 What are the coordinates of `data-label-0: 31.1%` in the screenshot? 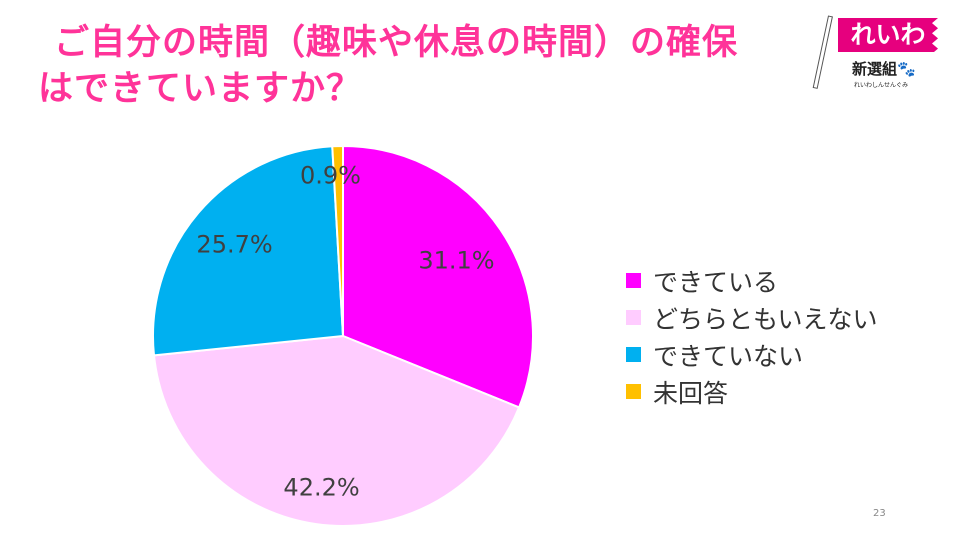 It's located at (456, 261).